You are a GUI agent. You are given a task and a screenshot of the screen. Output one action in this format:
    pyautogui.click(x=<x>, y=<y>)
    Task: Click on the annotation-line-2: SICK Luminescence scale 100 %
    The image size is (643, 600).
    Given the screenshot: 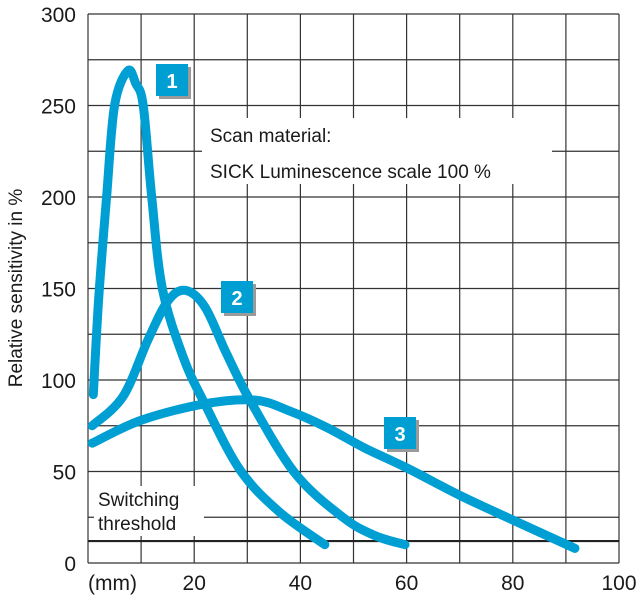 What is the action you would take?
    pyautogui.click(x=350, y=172)
    